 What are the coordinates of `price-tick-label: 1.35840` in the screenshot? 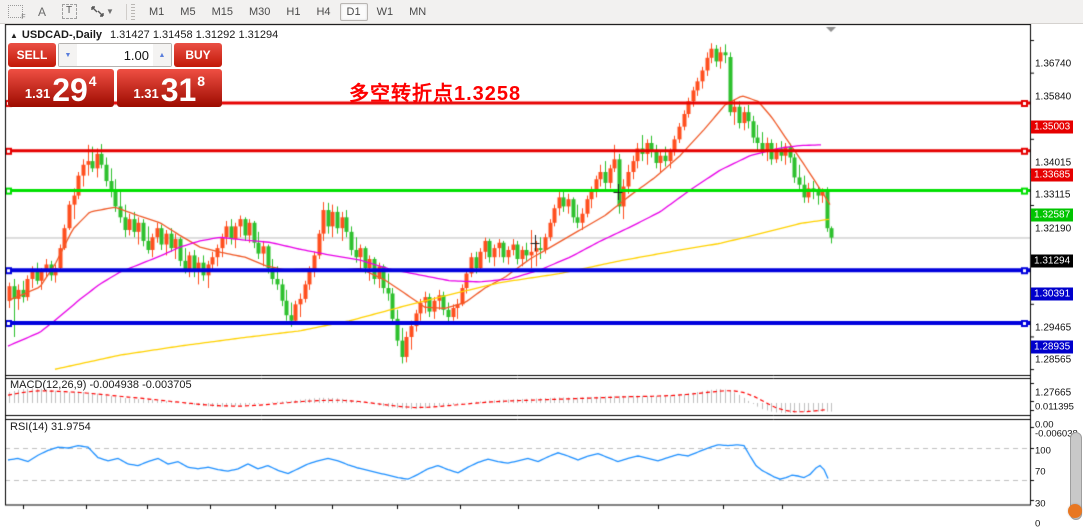 It's located at (1053, 97).